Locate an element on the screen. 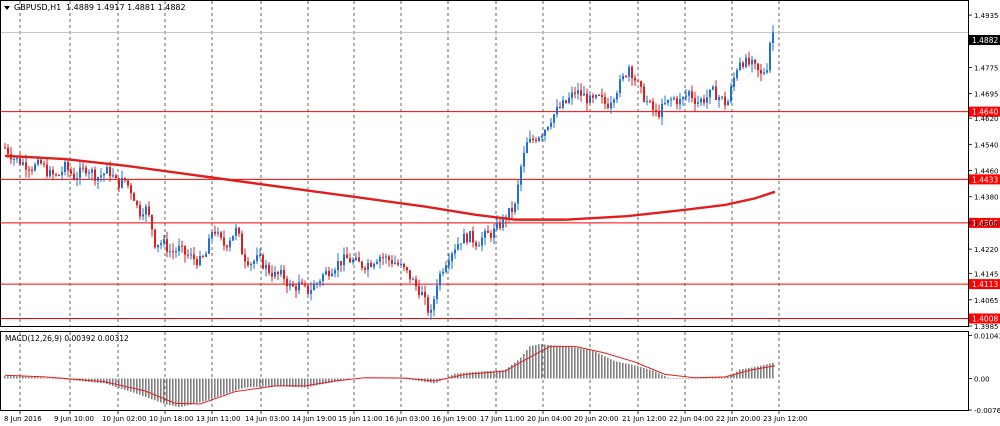 This screenshot has height=426, width=1000. time-tick-label: 16 Jun 19:00 is located at coordinates (454, 419).